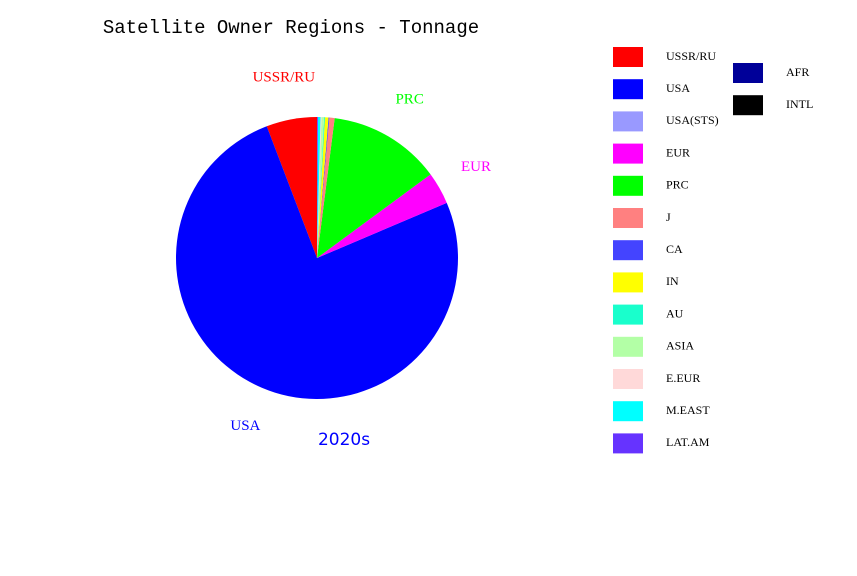 Image resolution: width=857 pixels, height=576 pixels. Describe the element at coordinates (344, 440) in the screenshot. I see `chart-subtitle: 2020s` at that location.